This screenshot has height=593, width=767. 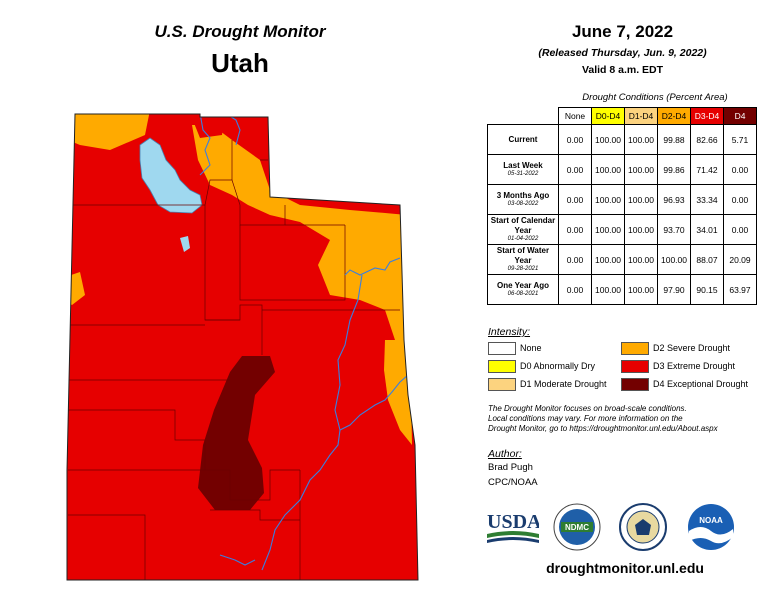 What do you see at coordinates (622, 31) in the screenshot?
I see `map-date: June 7, 2022` at bounding box center [622, 31].